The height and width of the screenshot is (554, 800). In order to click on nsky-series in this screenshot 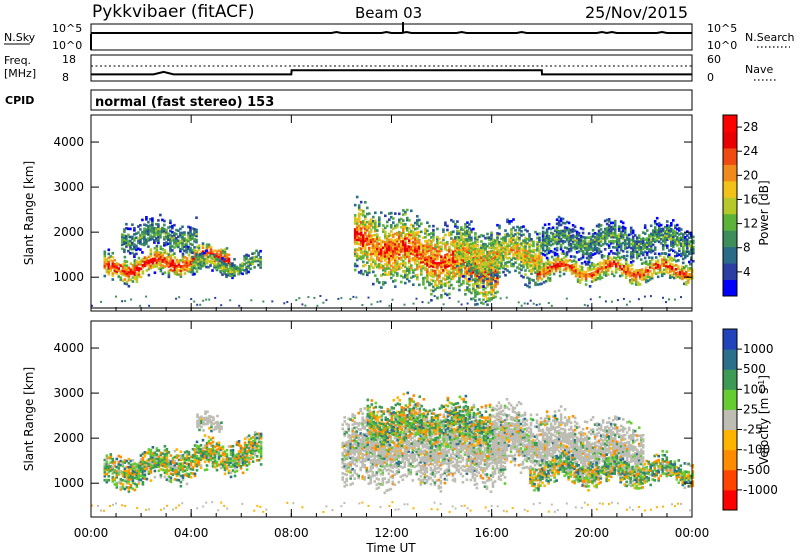, I will do `click(391, 32)`.